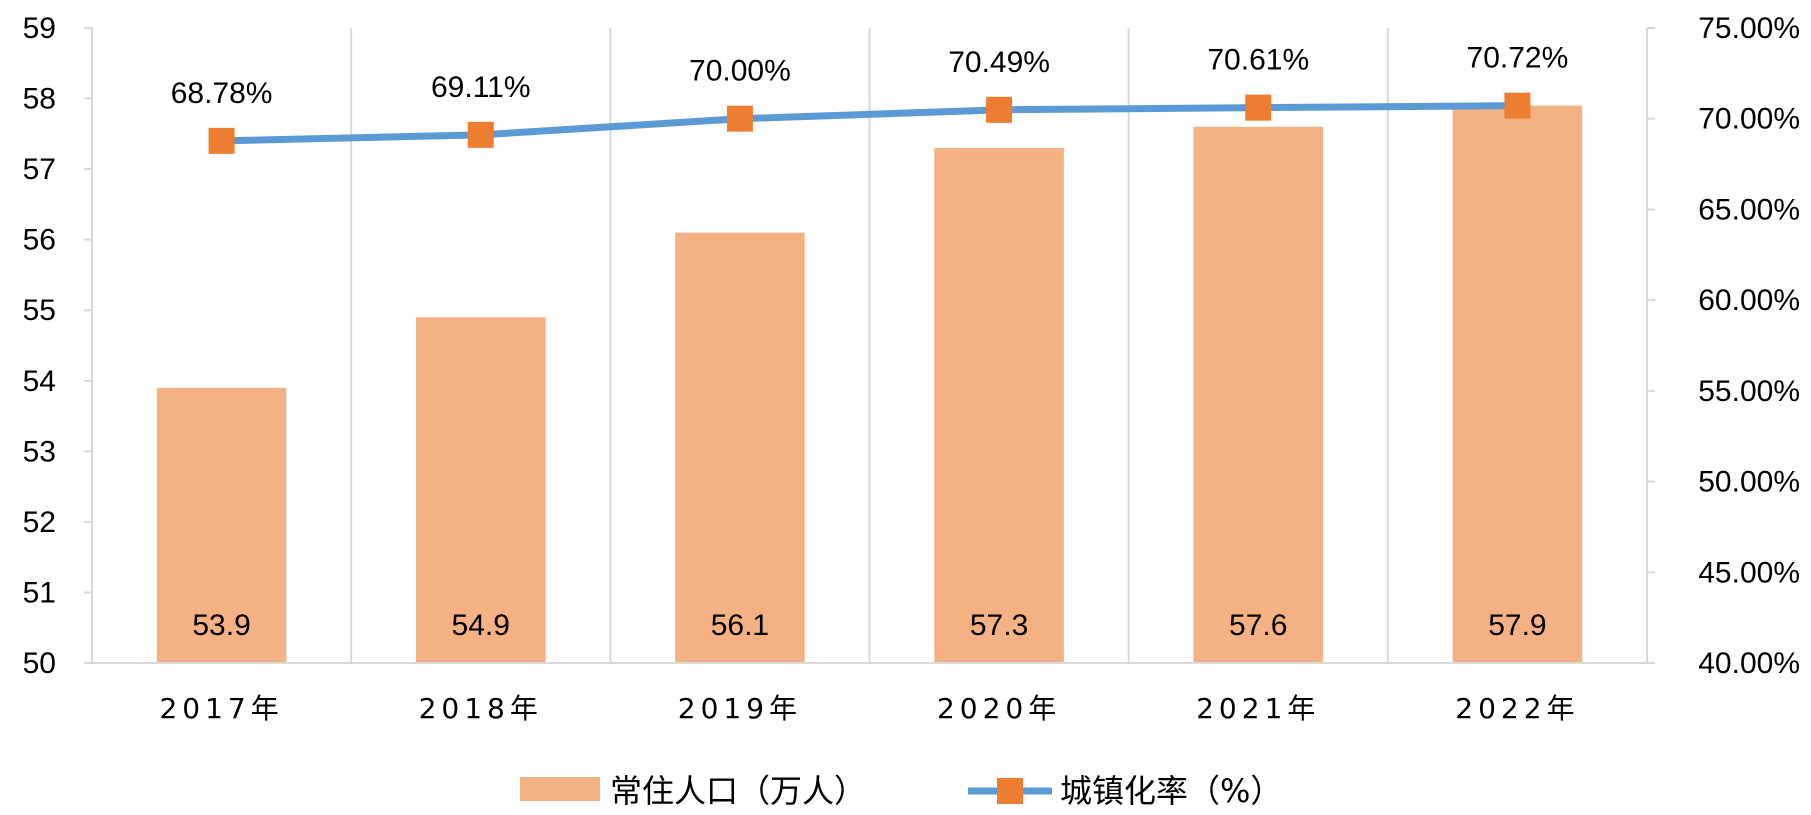 This screenshot has width=1811, height=815. Describe the element at coordinates (39, 592) in the screenshot. I see `left-axis-tick-label: 51` at that location.